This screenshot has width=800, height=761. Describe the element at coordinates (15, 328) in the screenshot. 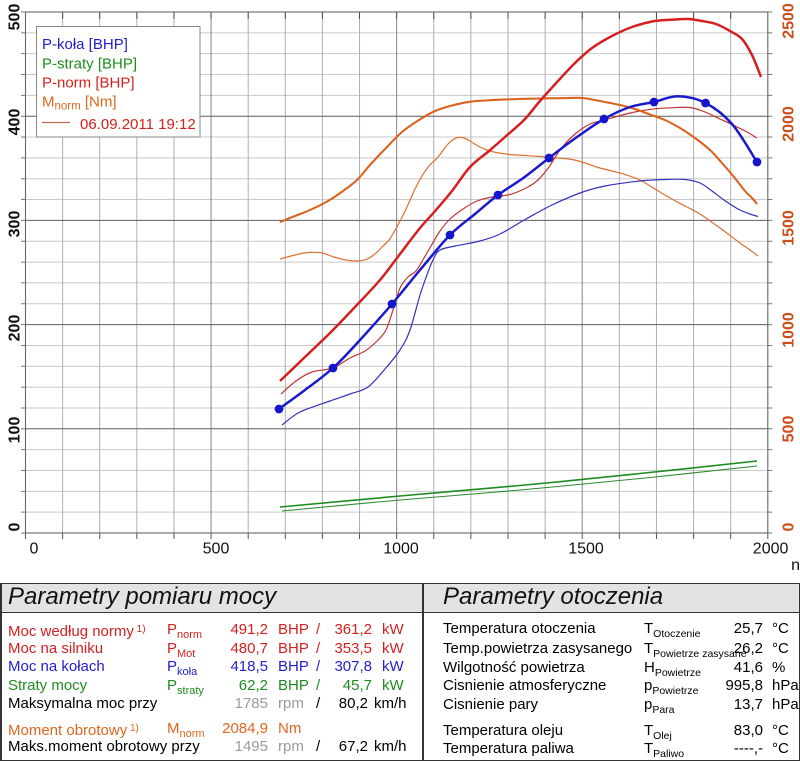

I see `svg-text: 200` at that location.